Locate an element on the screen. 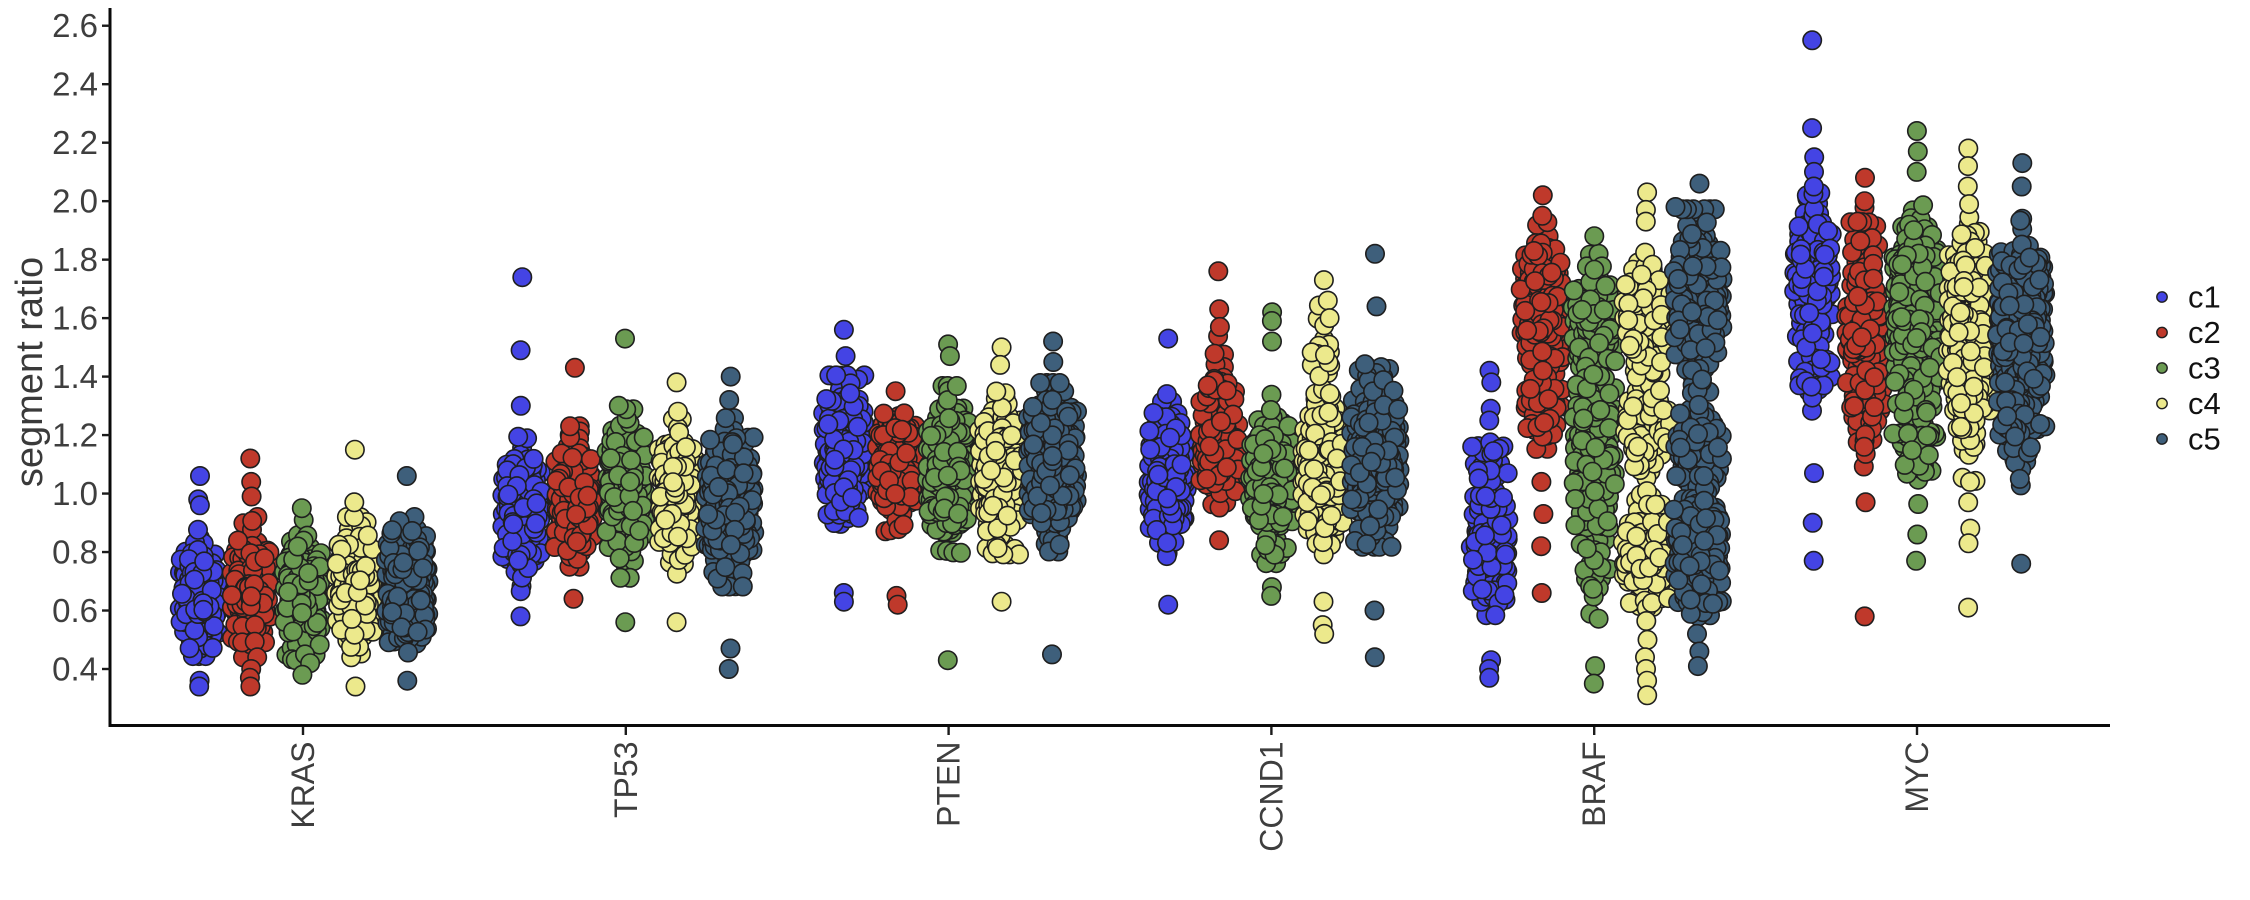 The height and width of the screenshot is (900, 2250). swarm-TP53-c5 is located at coordinates (730, 522).